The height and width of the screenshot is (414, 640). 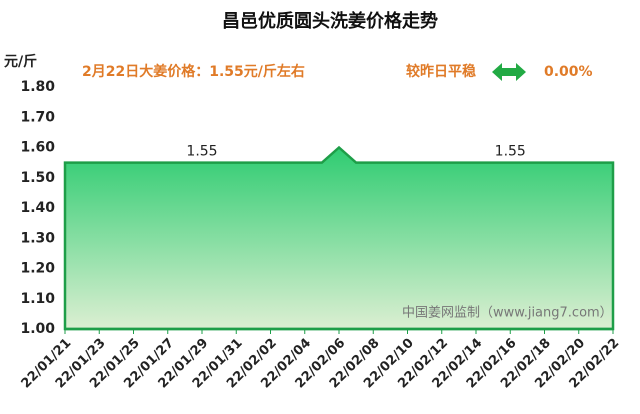 What do you see at coordinates (37, 87) in the screenshot?
I see `y-tick-label: 1.80` at bounding box center [37, 87].